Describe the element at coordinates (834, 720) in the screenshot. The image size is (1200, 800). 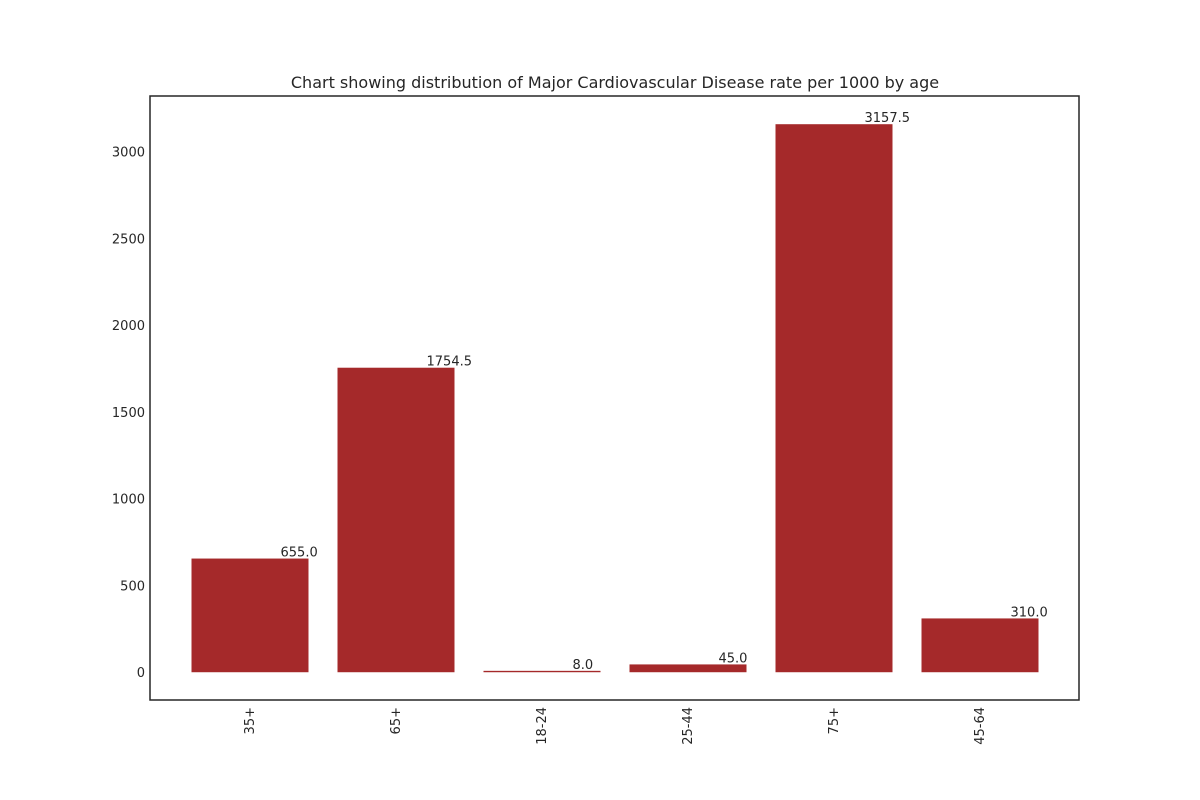
I see `x-tick-label: 75+` at that location.